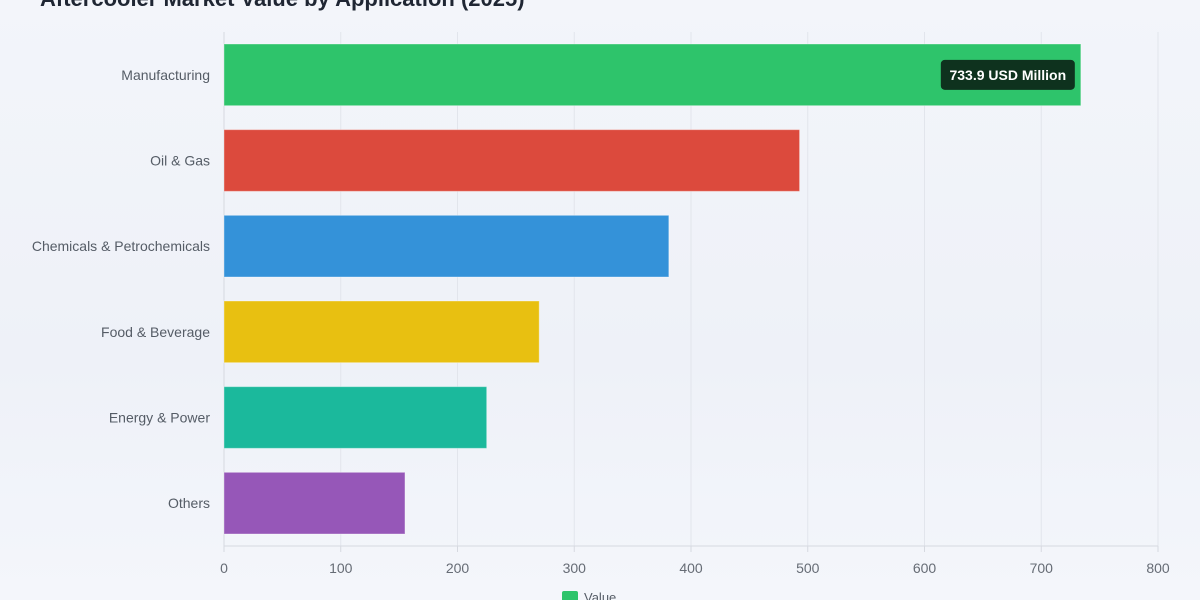  I want to click on tooltip-box, so click(1007, 74).